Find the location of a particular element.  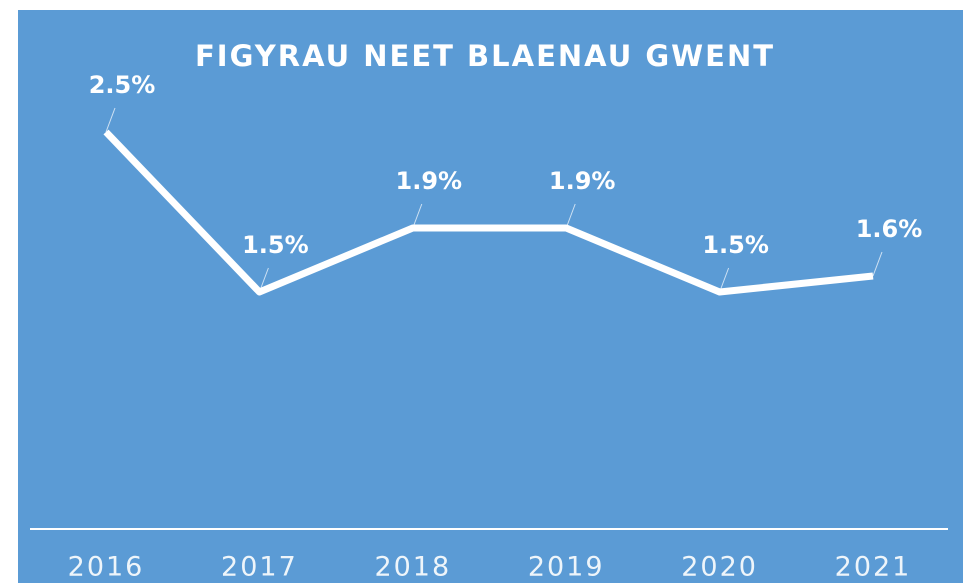

data-label: 1.6% is located at coordinates (889, 229).